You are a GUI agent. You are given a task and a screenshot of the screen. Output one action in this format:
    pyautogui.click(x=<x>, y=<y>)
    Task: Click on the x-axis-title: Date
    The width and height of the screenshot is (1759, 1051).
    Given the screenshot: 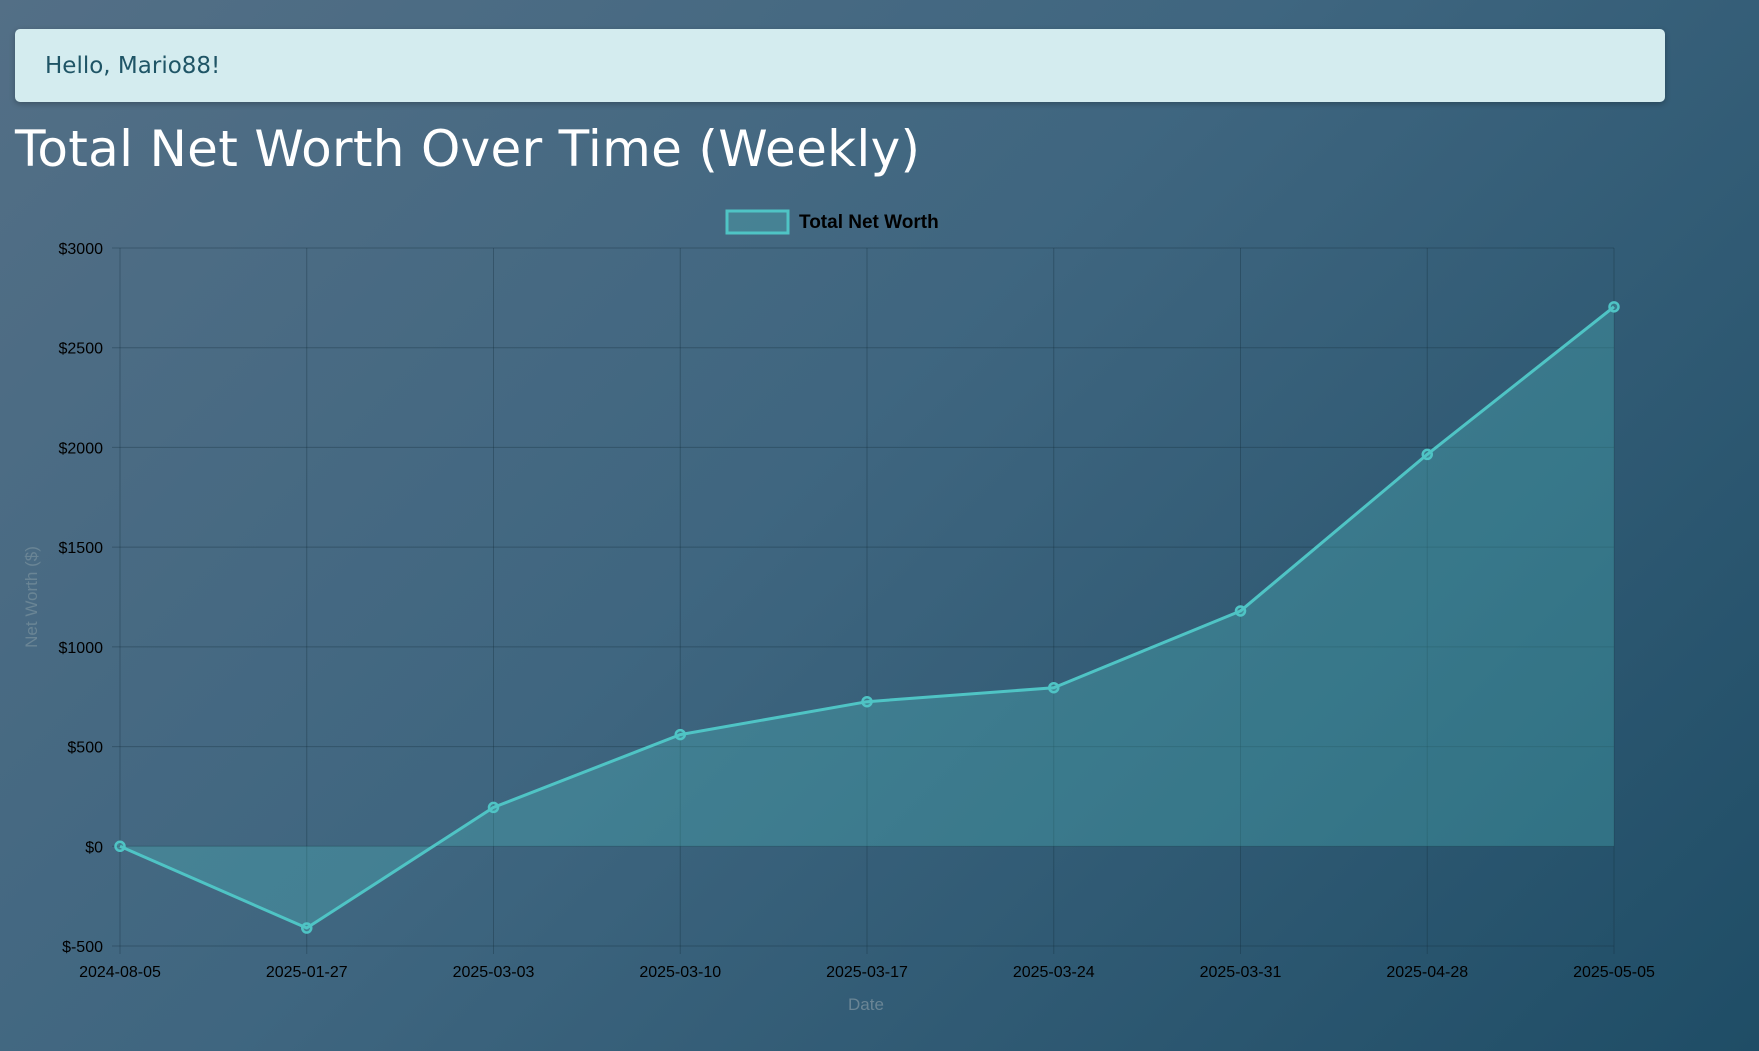 What is the action you would take?
    pyautogui.click(x=866, y=1004)
    